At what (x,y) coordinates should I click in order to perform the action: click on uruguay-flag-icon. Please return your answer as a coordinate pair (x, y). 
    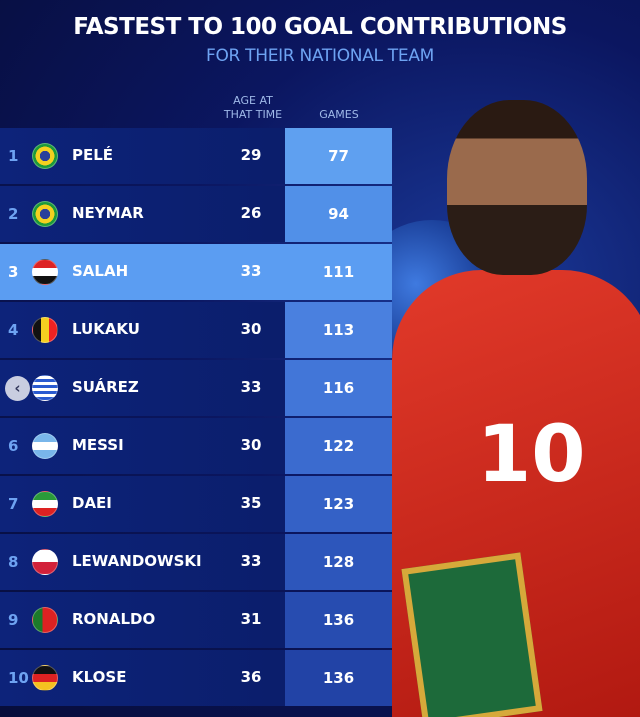
    Looking at the image, I should click on (45, 388).